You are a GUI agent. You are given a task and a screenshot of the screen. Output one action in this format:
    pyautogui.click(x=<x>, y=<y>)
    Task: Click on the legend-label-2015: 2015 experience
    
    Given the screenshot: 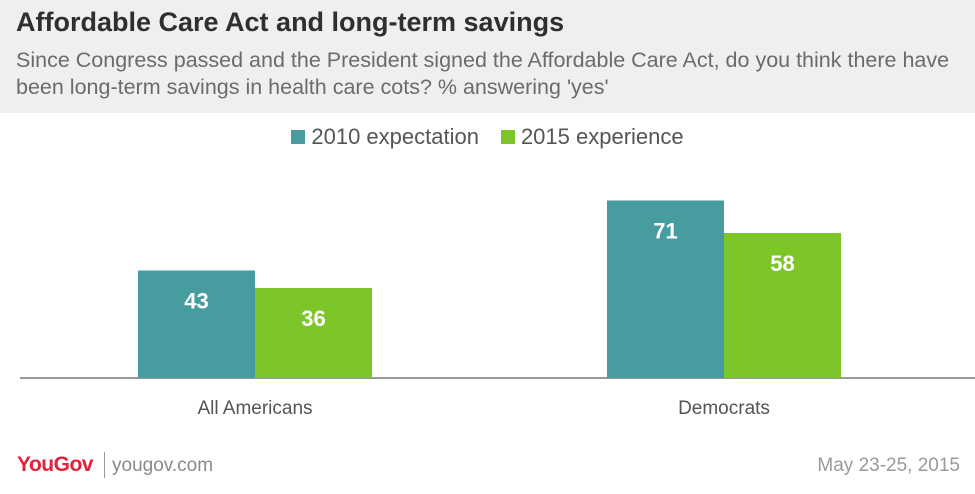 What is the action you would take?
    pyautogui.click(x=602, y=136)
    